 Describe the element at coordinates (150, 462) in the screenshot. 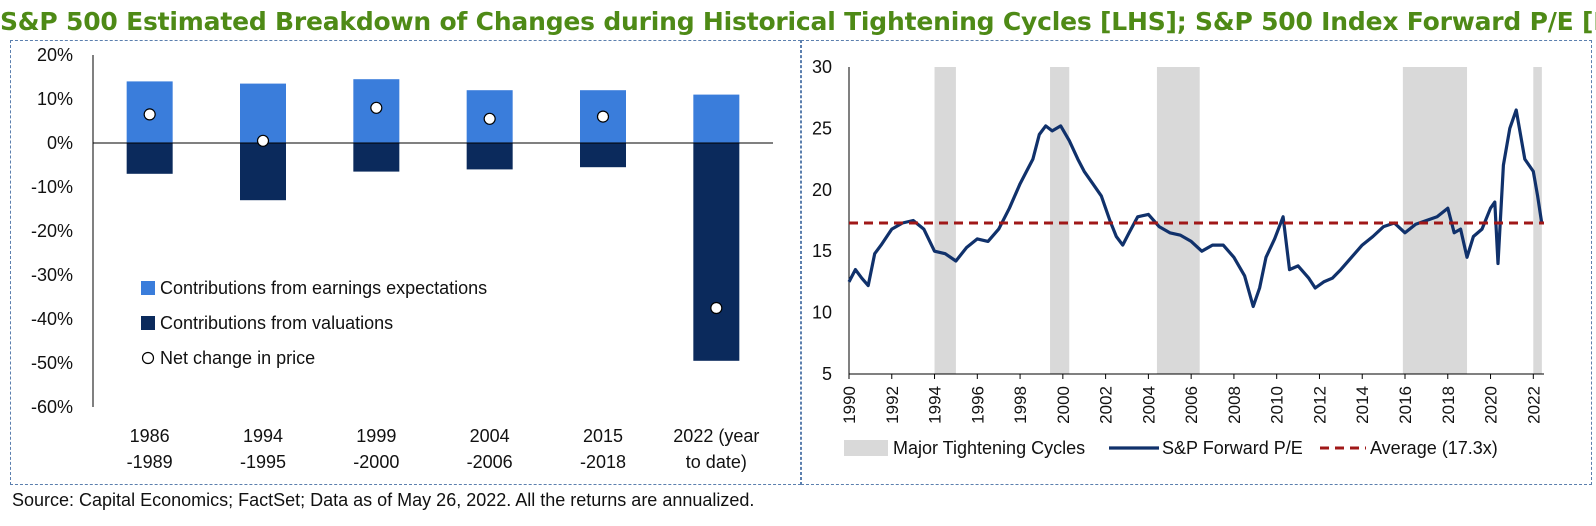

I see `x-tick-label: -1989` at that location.